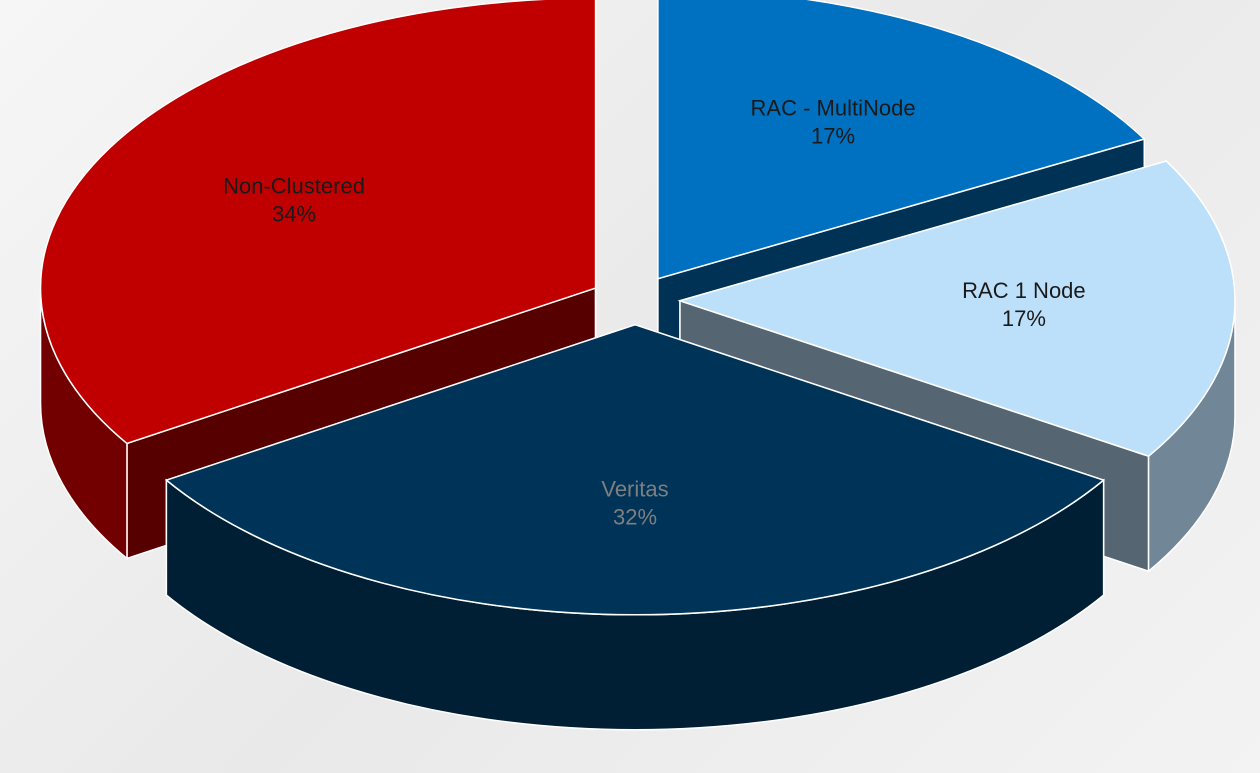  I want to click on slice-value: 34%, so click(294, 213).